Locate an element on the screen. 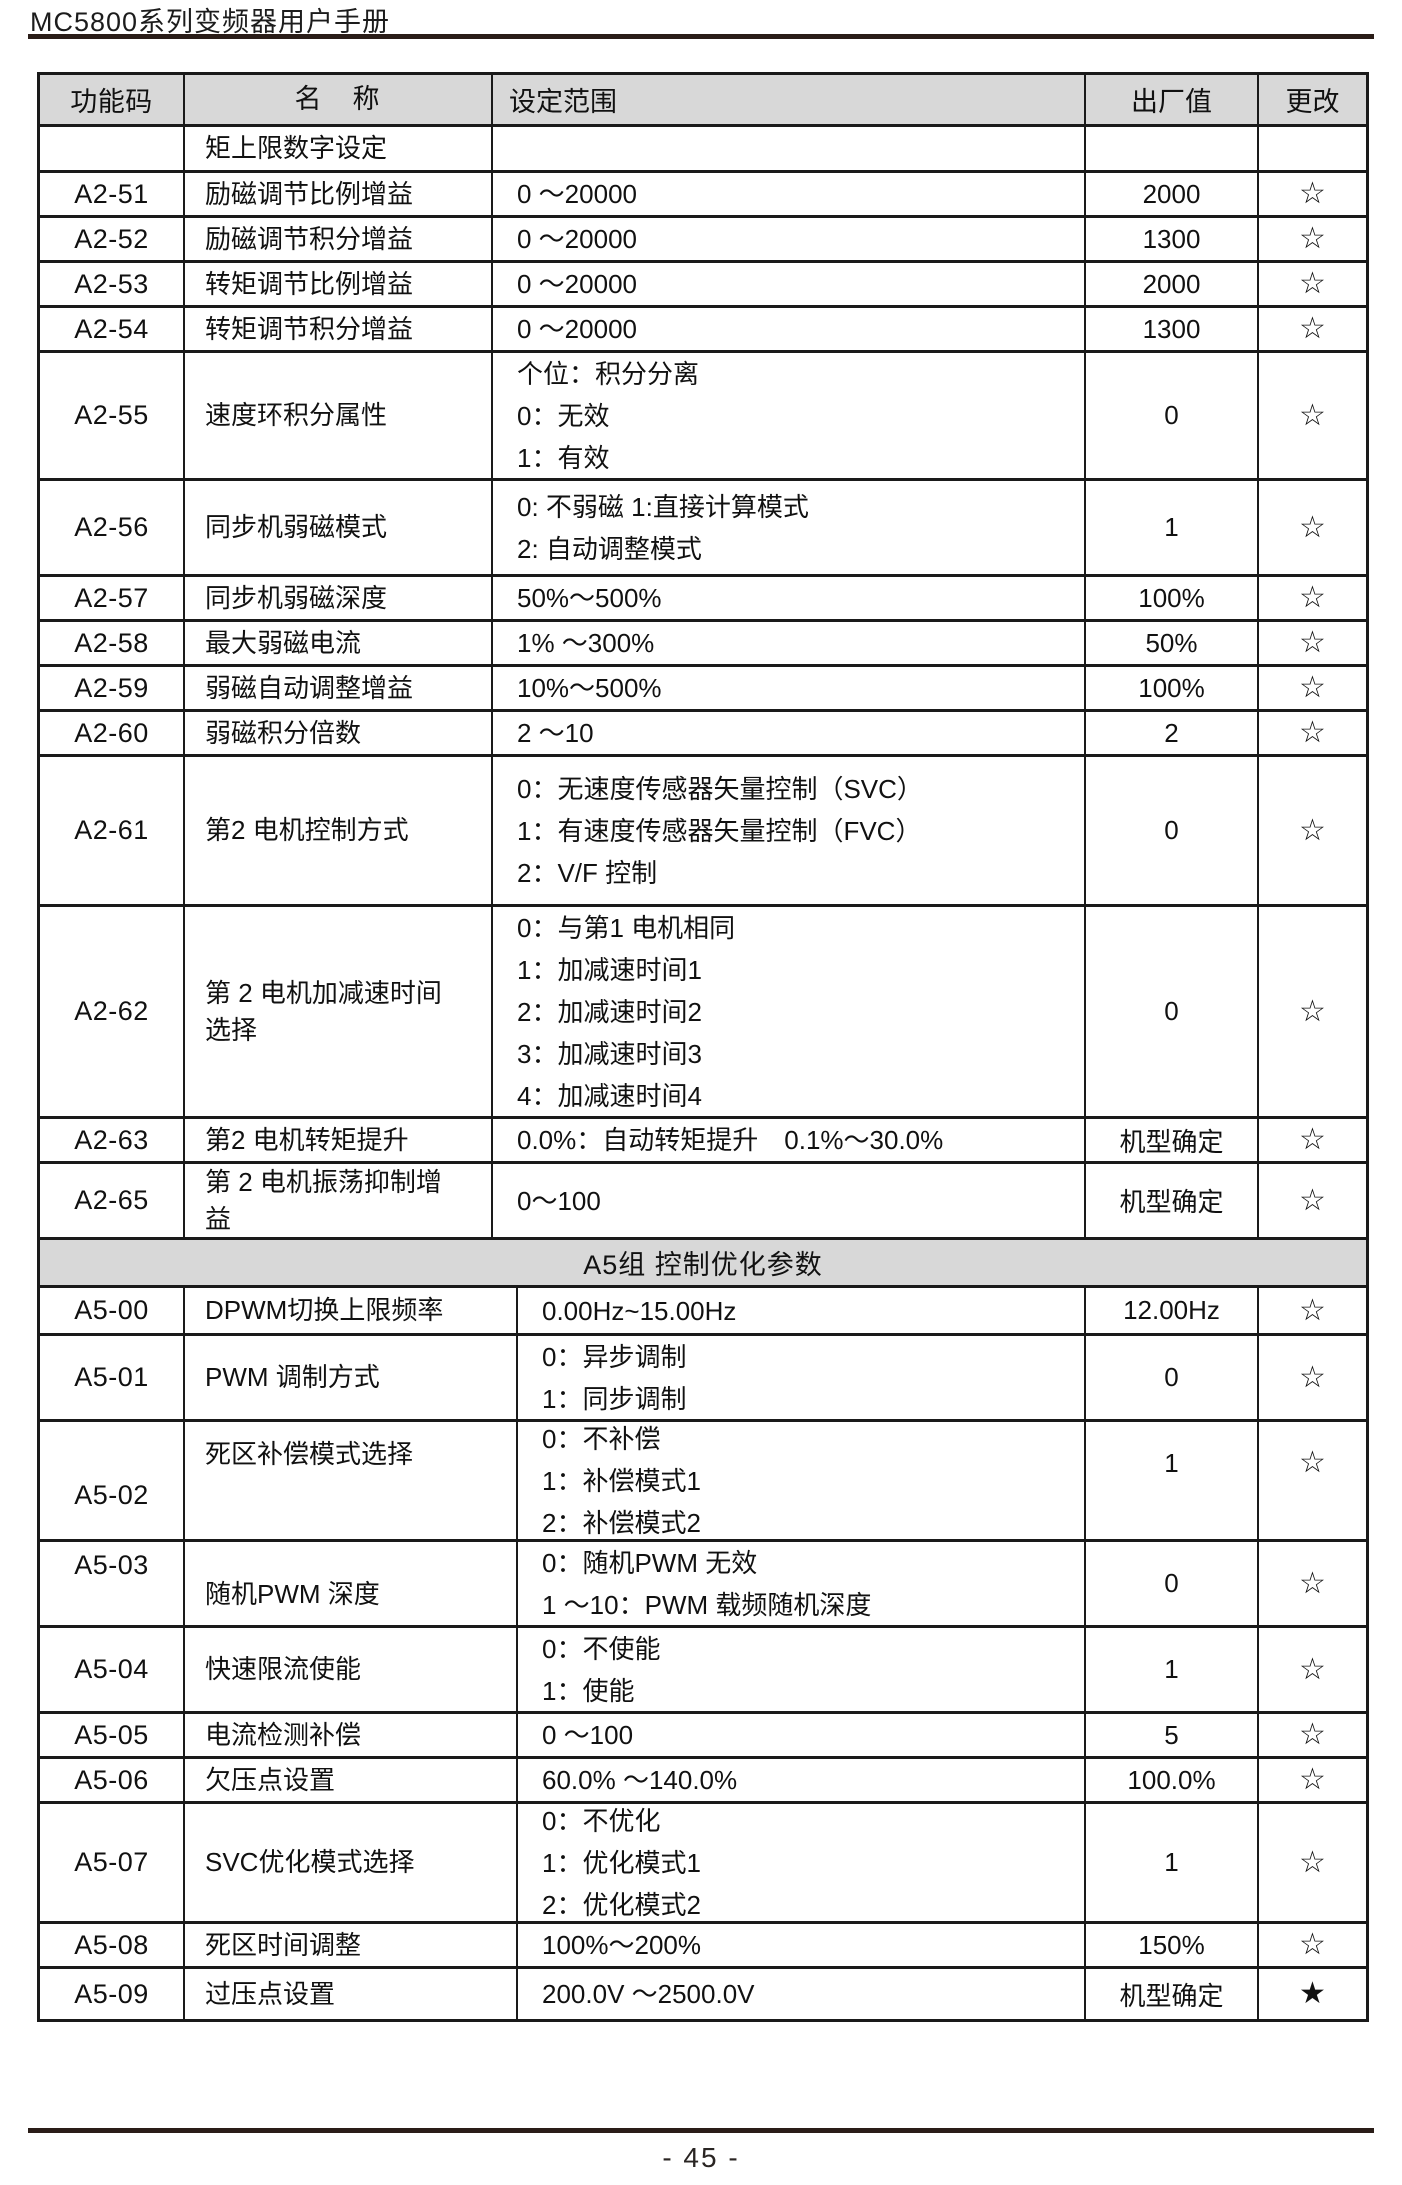 This screenshot has height=2185, width=1402. table-row: A2-51 励磁调节比例增益 0 ～20000 2000 ☆ is located at coordinates (703, 195).